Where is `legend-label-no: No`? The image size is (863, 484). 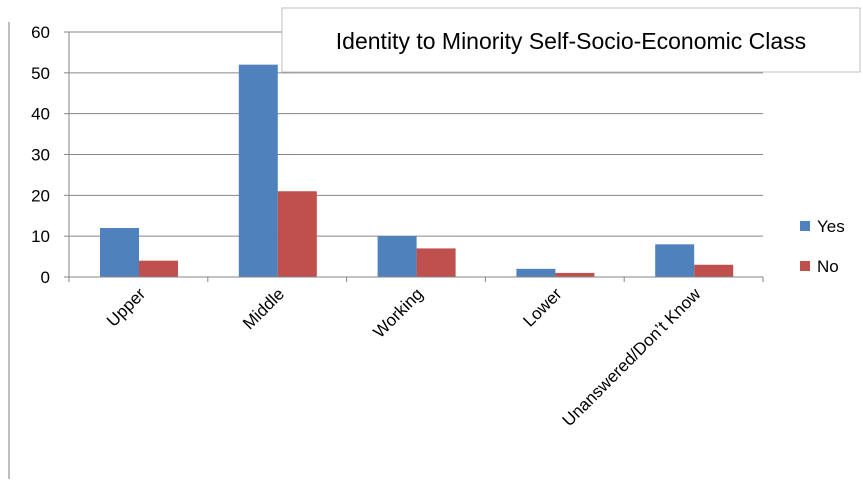
legend-label-no: No is located at coordinates (828, 266).